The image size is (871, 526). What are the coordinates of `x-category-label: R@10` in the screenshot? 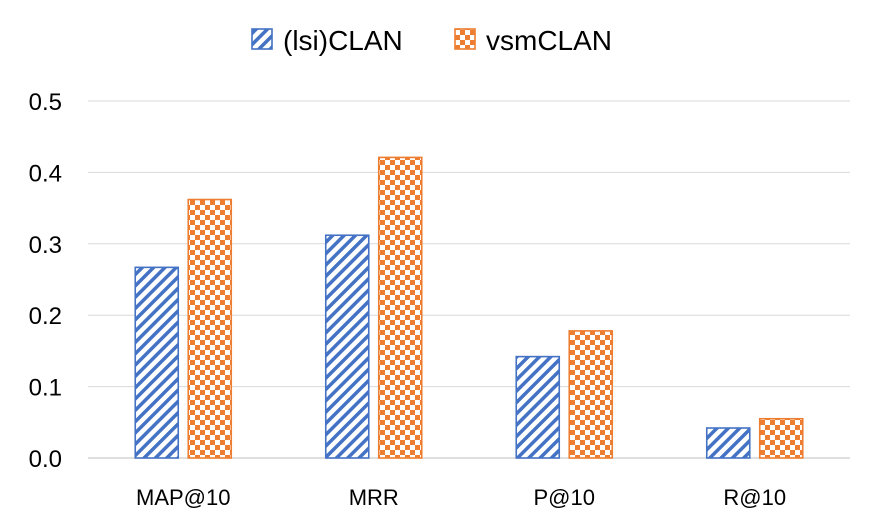 It's located at (754, 497).